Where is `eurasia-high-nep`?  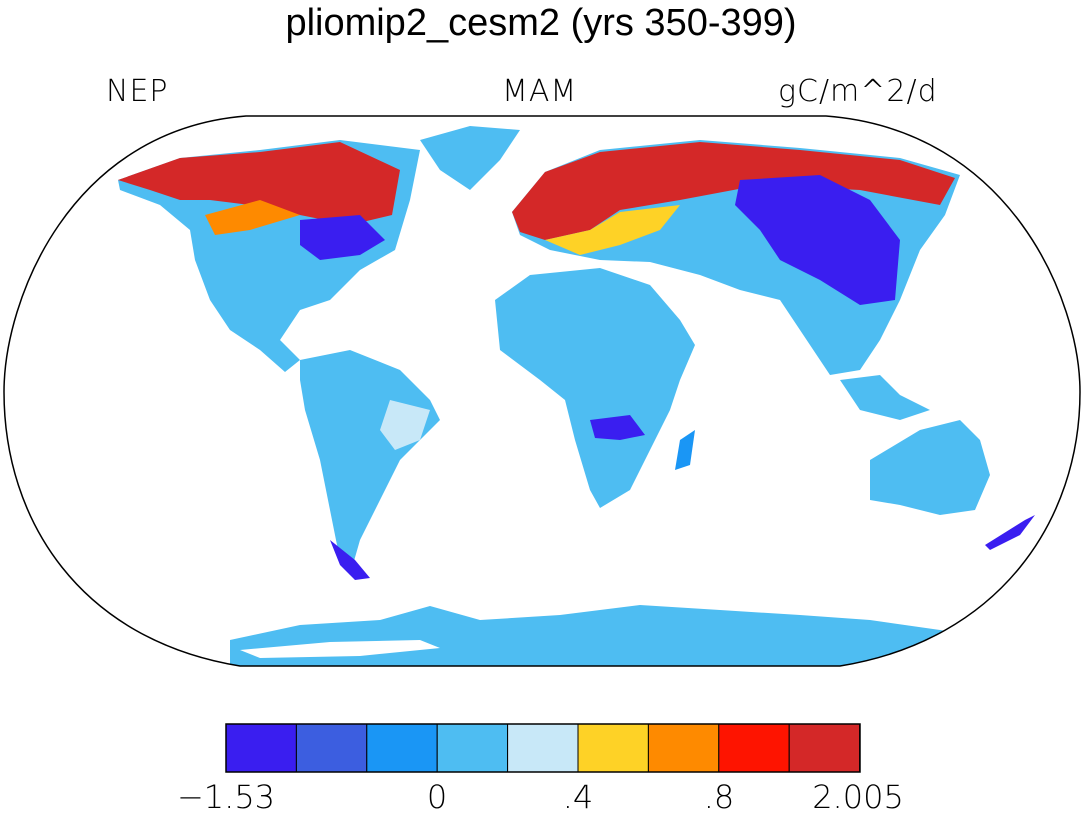 eurasia-high-nep is located at coordinates (733, 191).